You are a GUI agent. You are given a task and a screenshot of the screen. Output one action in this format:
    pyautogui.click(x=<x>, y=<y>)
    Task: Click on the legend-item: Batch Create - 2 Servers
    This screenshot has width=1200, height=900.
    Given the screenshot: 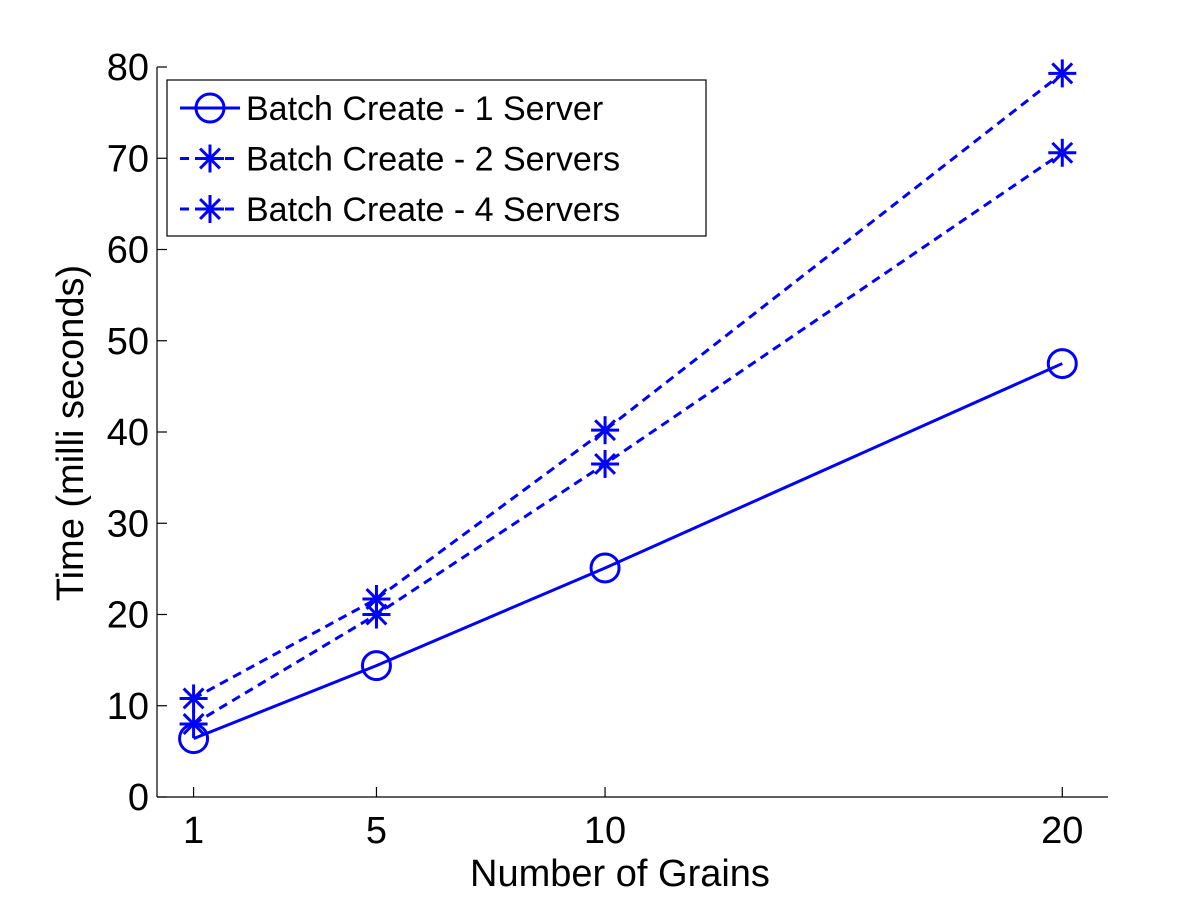 What is the action you would take?
    pyautogui.click(x=400, y=160)
    